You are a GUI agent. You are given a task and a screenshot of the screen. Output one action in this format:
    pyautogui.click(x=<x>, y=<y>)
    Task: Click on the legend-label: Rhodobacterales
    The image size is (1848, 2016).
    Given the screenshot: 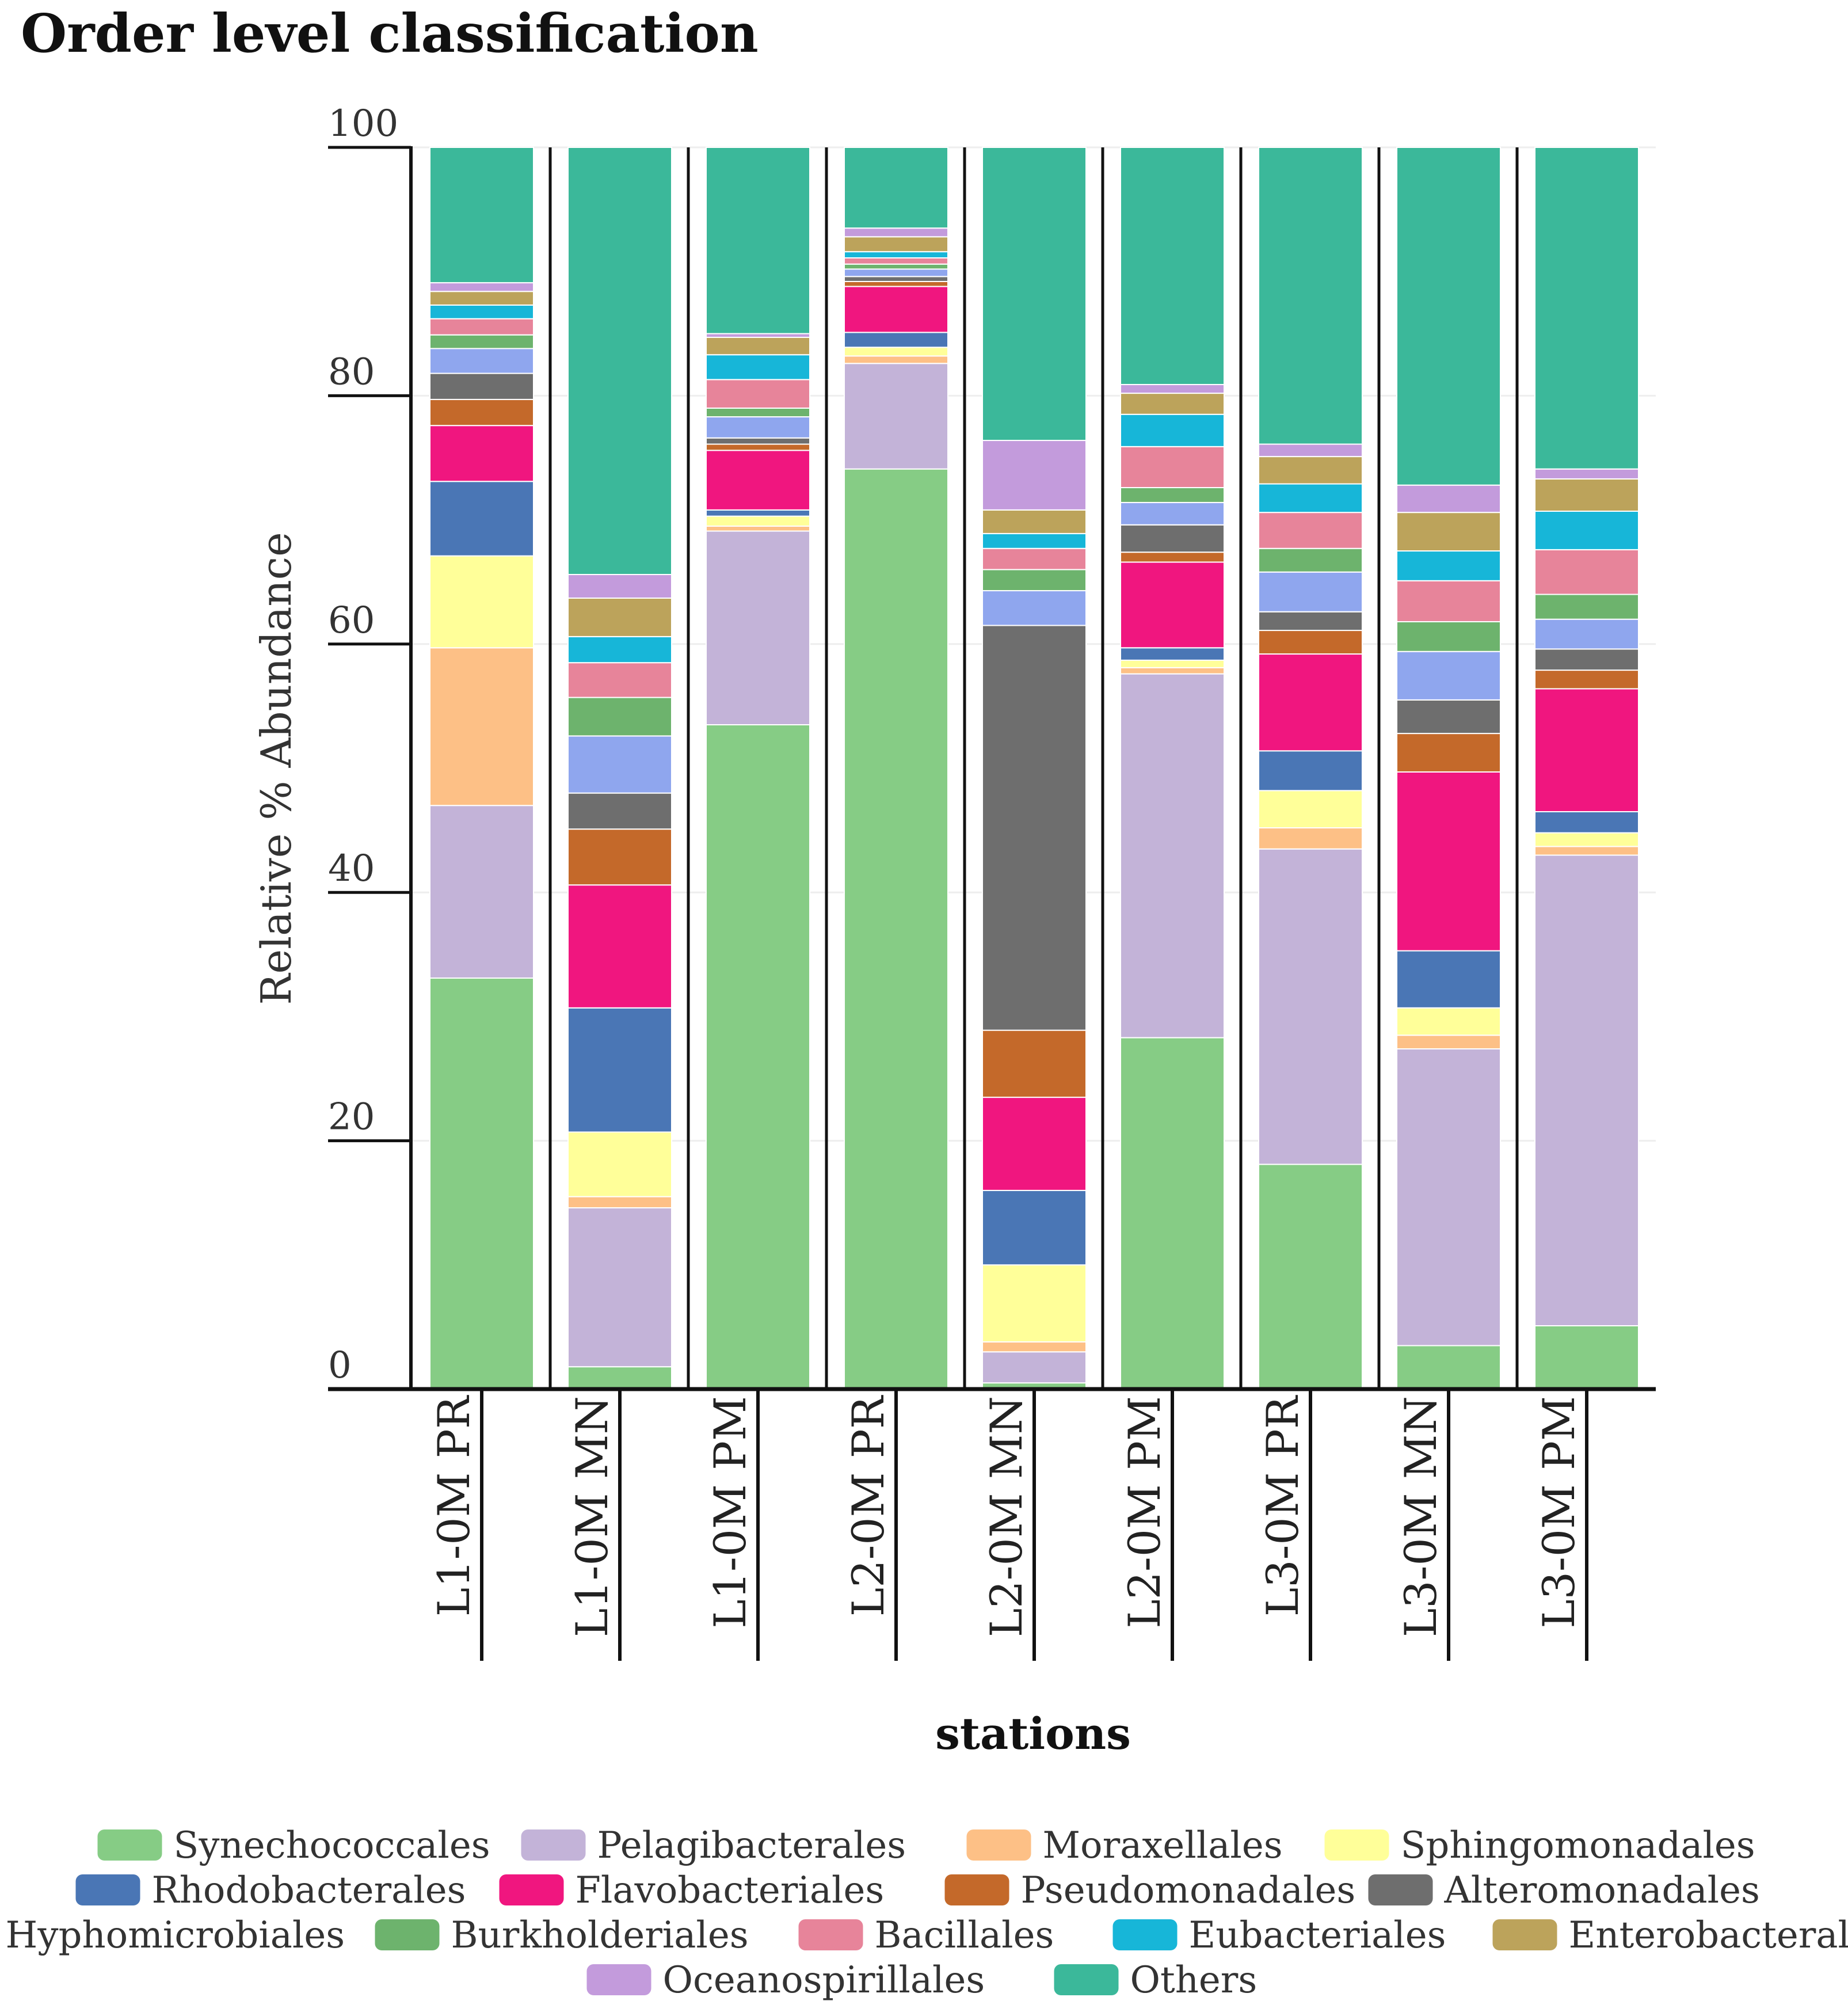 What is the action you would take?
    pyautogui.click(x=309, y=1891)
    